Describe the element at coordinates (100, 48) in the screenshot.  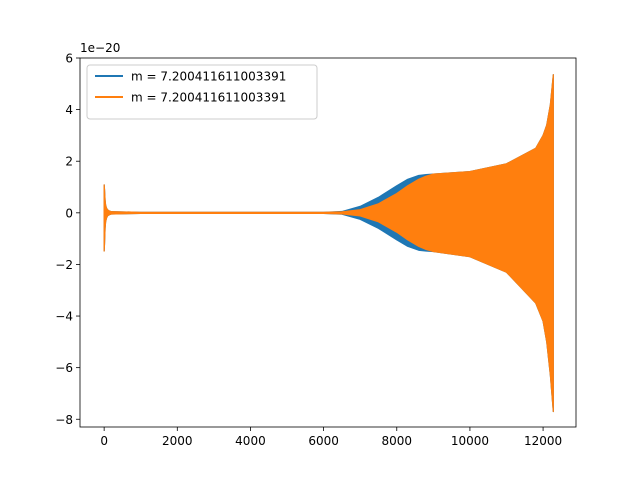
I see `y-offset-text: 1e−20` at that location.